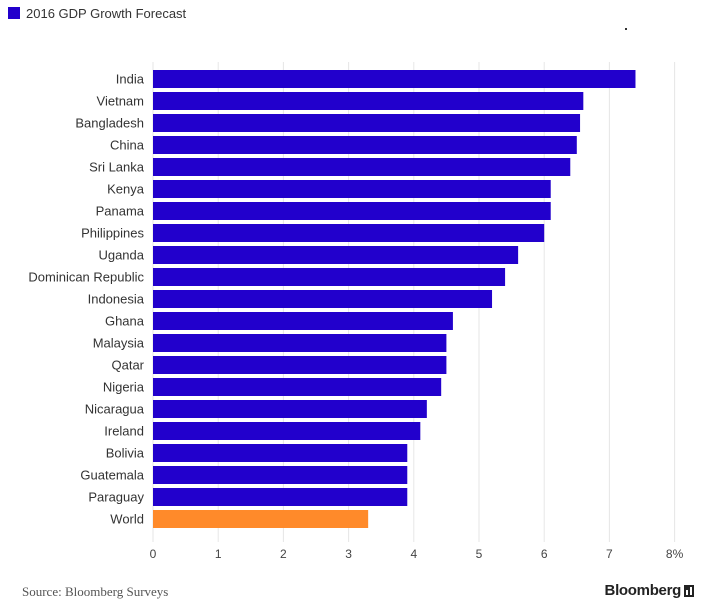 The image size is (720, 607). Describe the element at coordinates (86, 277) in the screenshot. I see `category-label: Dominican Republic` at that location.